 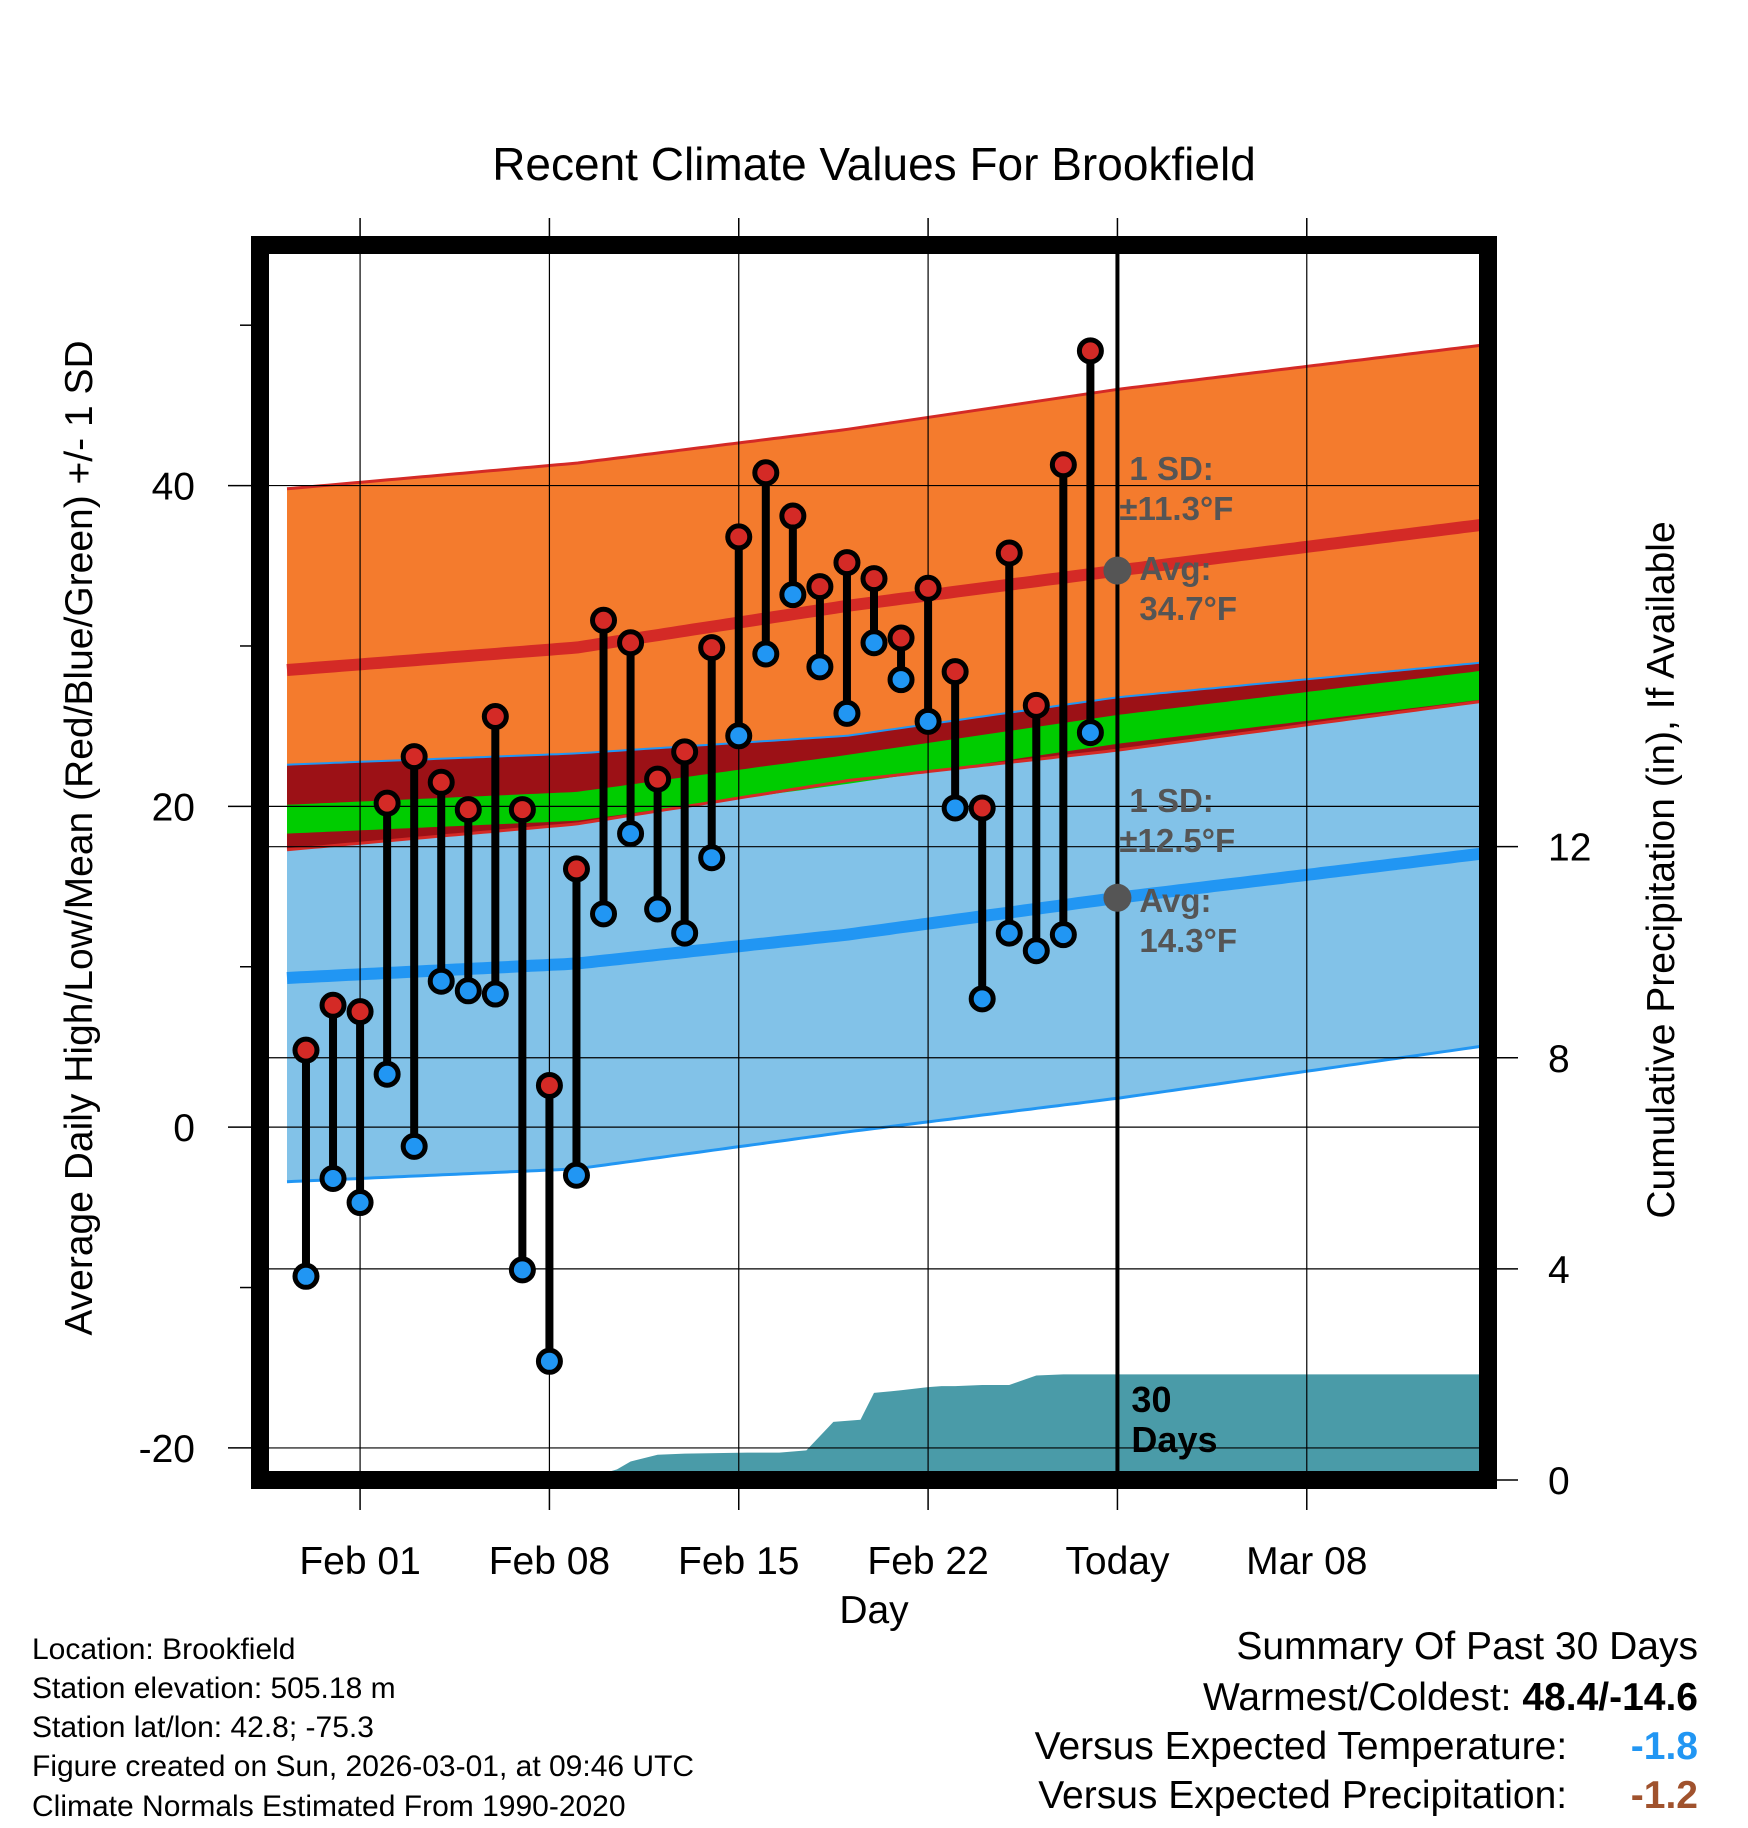 What do you see at coordinates (1357, 1697) in the screenshot?
I see `warm-cold-label: Warmest/Coldest:` at bounding box center [1357, 1697].